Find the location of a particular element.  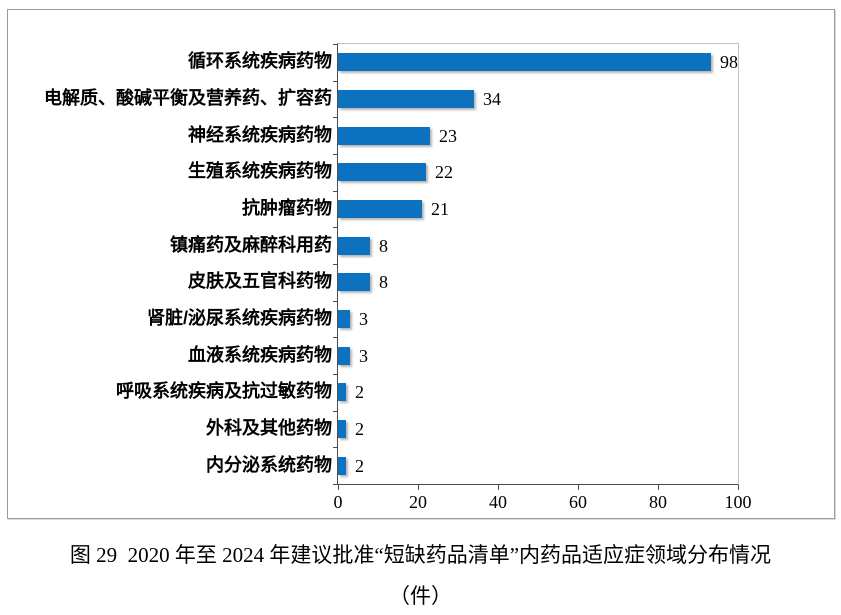

category-label: 生殖系统疾病药物 is located at coordinates (260, 171).